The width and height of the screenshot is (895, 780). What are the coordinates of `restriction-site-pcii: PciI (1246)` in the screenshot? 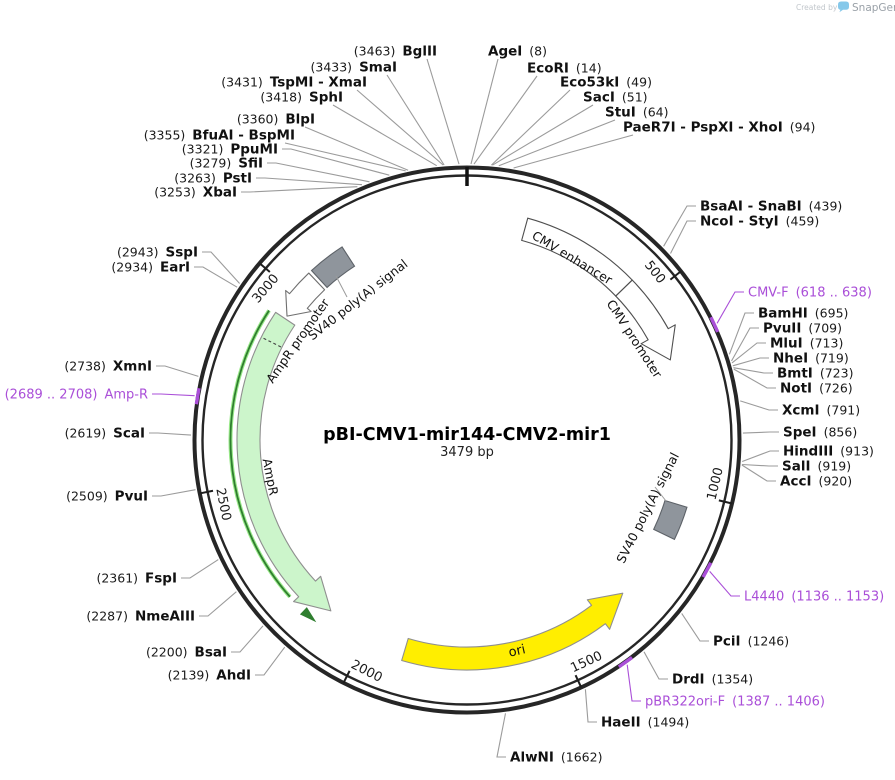 It's located at (751, 642).